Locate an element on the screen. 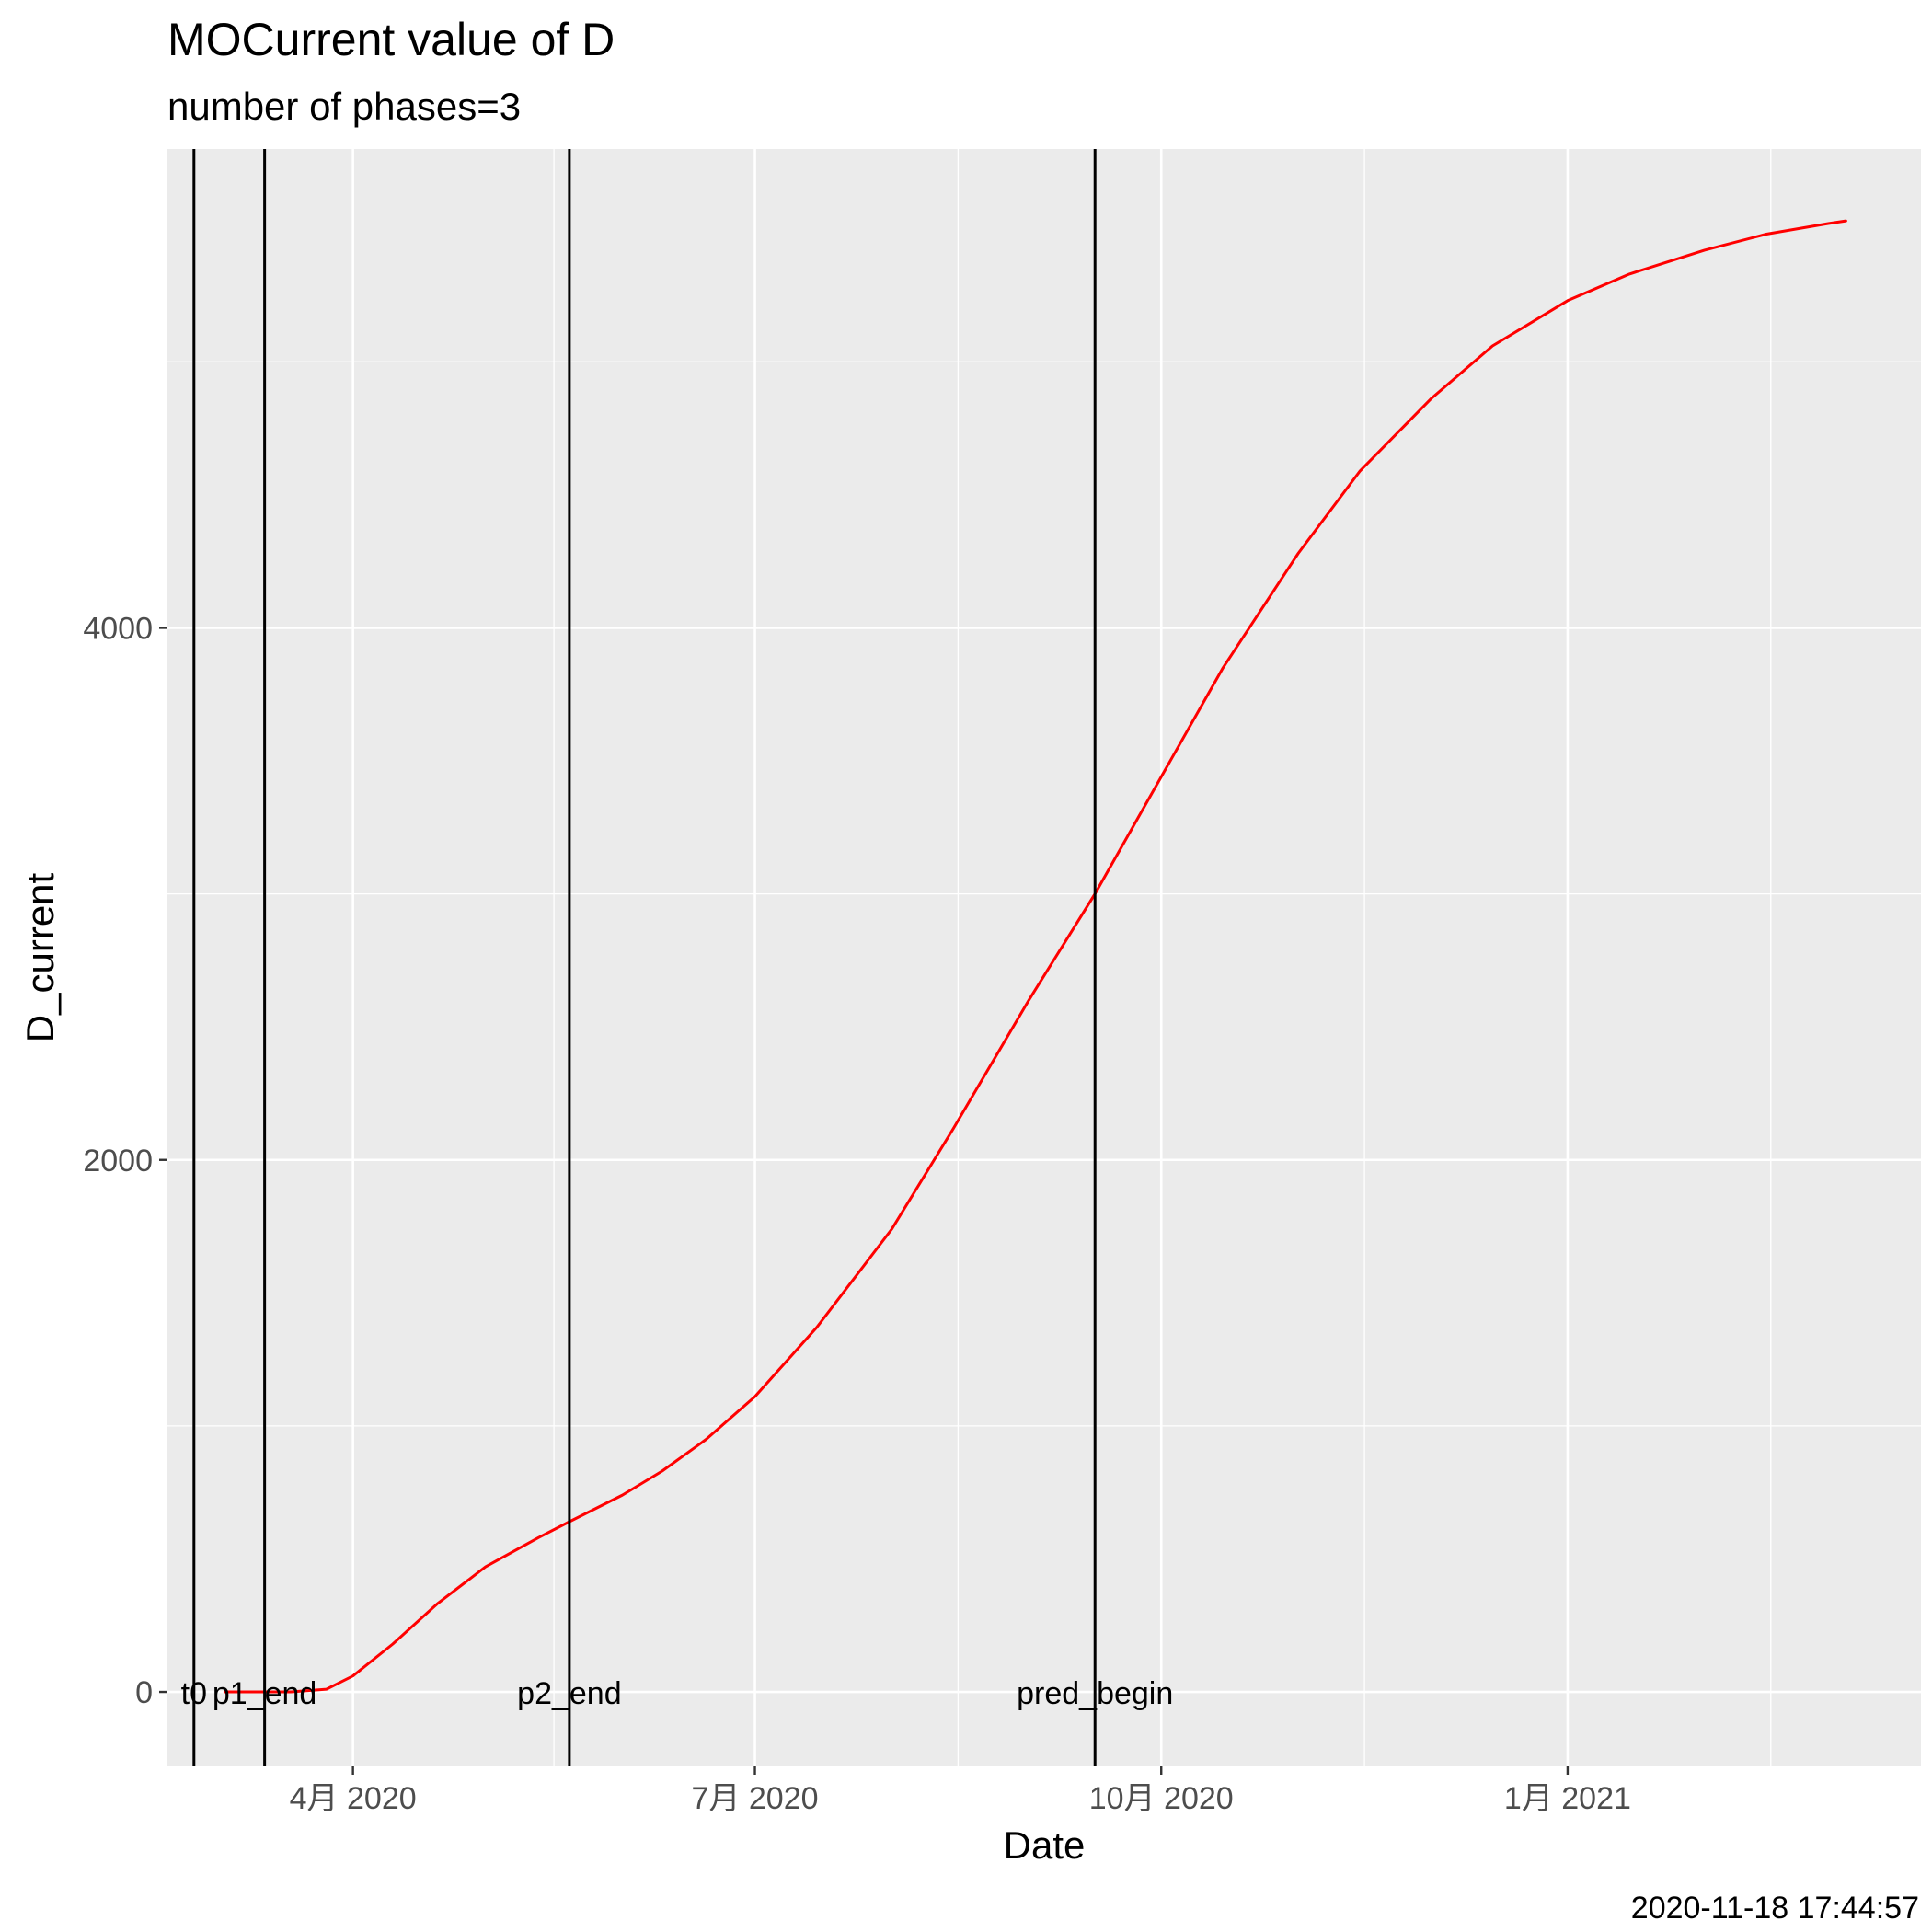 The width and height of the screenshot is (1932, 1932). caption-timestamp: 2020-11-18 17:44:57 is located at coordinates (1774, 1909).